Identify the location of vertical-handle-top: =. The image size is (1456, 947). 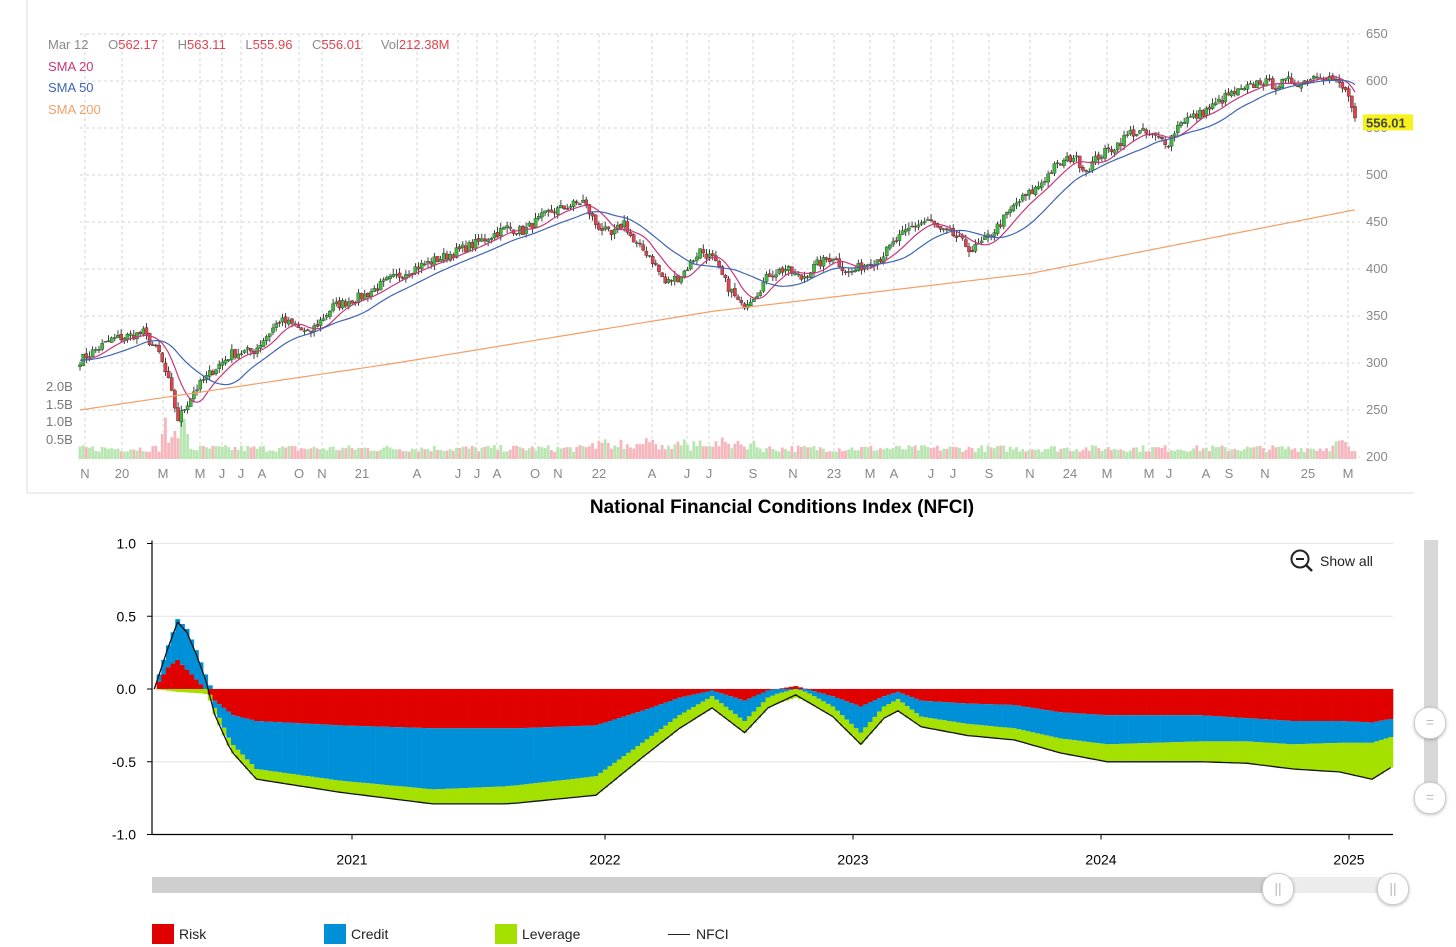
(1430, 723).